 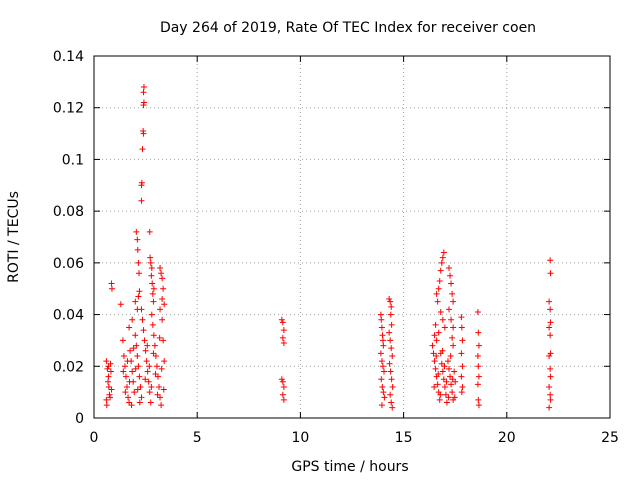 What do you see at coordinates (197, 438) in the screenshot?
I see `x-tick-label: 5` at bounding box center [197, 438].